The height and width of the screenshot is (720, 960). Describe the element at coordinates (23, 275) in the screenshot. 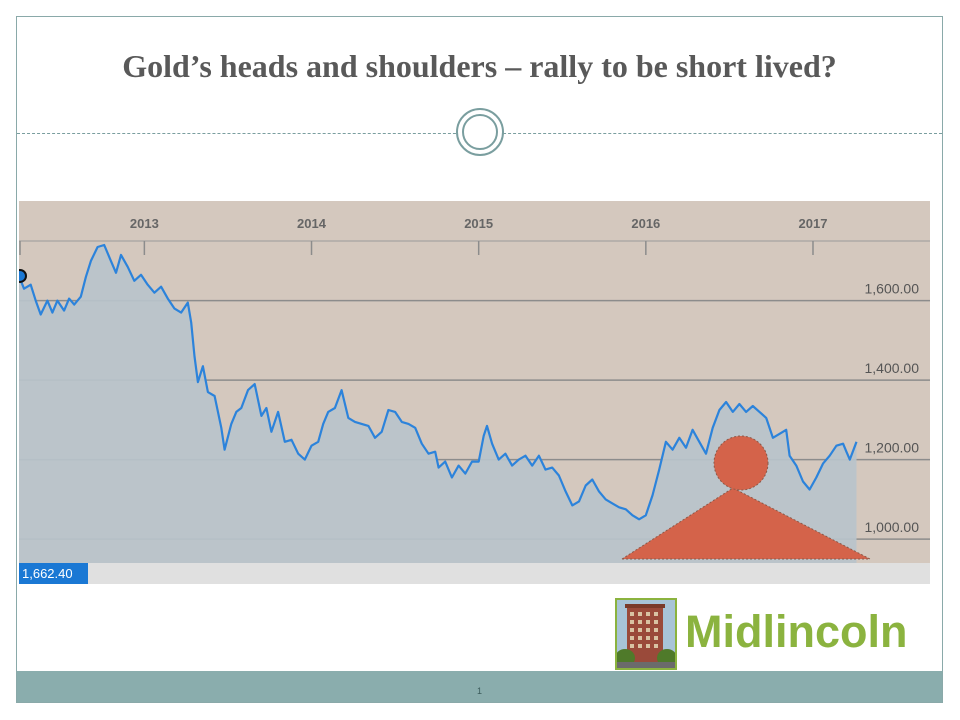

I see `series-start-marker` at that location.